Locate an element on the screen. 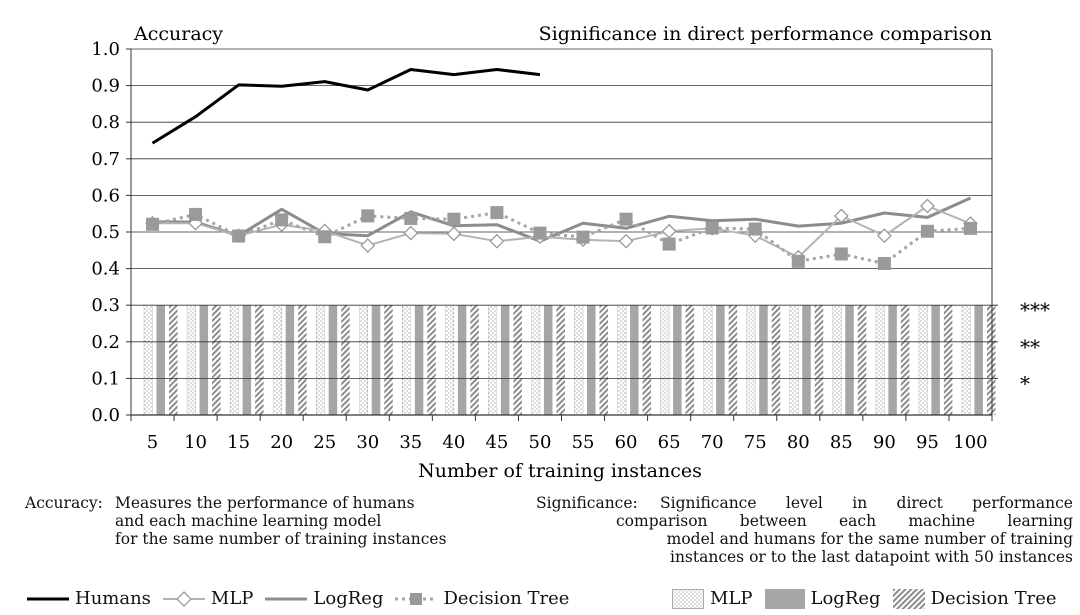  significance-line-1: Significance level in direct performance is located at coordinates (866, 503).